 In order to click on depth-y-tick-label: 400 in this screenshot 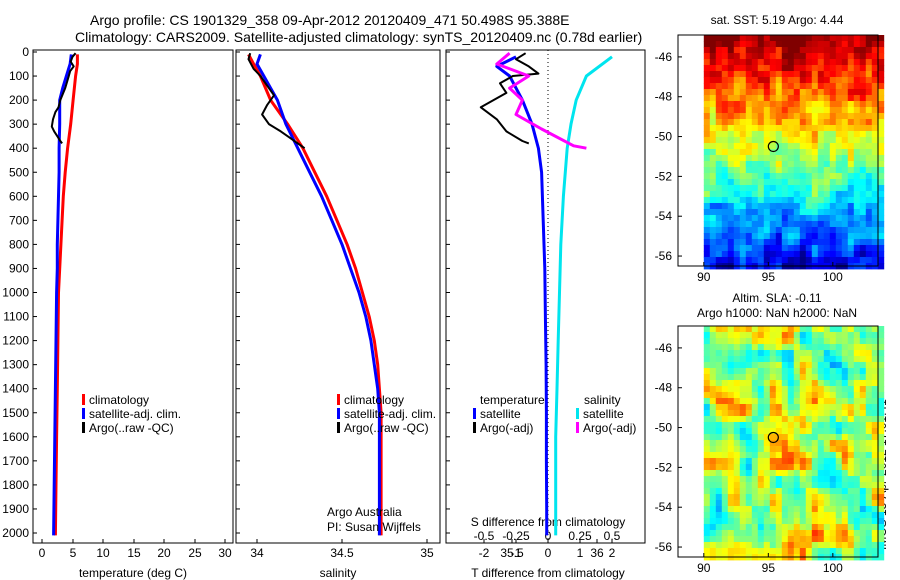, I will do `click(19, 148)`.